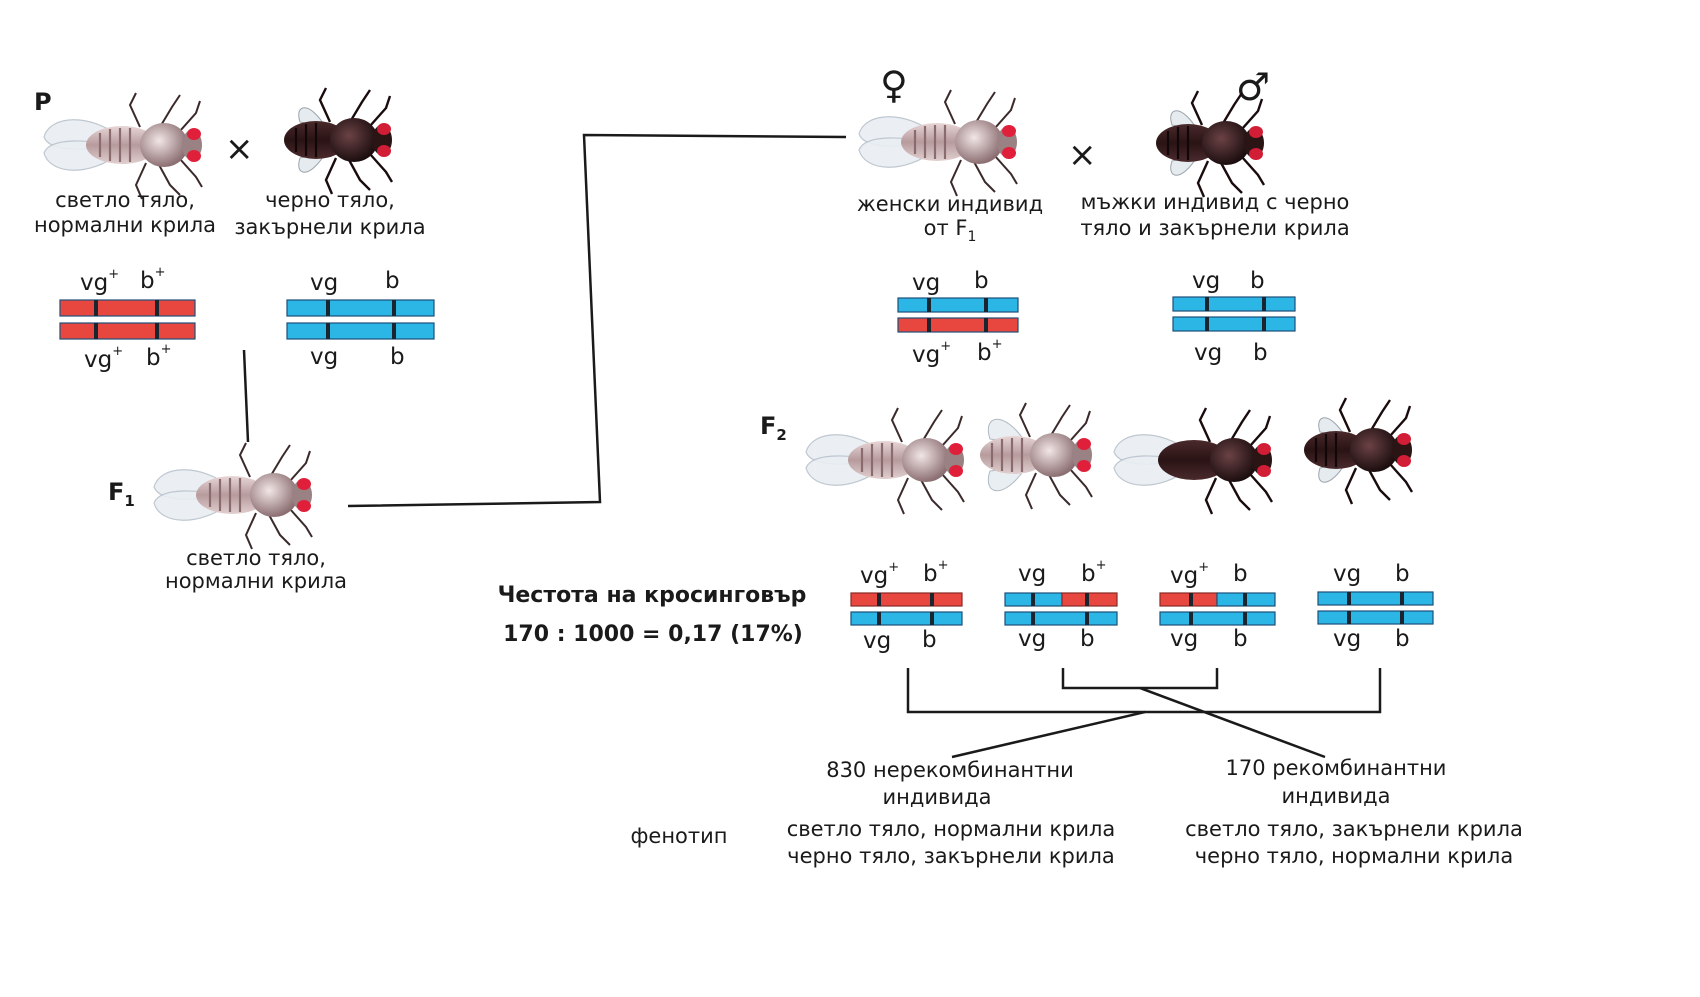 Image resolution: width=1700 pixels, height=997 pixels. Describe the element at coordinates (1375, 606) in the screenshot. I see `f2-genotype-4: vg b vg b` at that location.